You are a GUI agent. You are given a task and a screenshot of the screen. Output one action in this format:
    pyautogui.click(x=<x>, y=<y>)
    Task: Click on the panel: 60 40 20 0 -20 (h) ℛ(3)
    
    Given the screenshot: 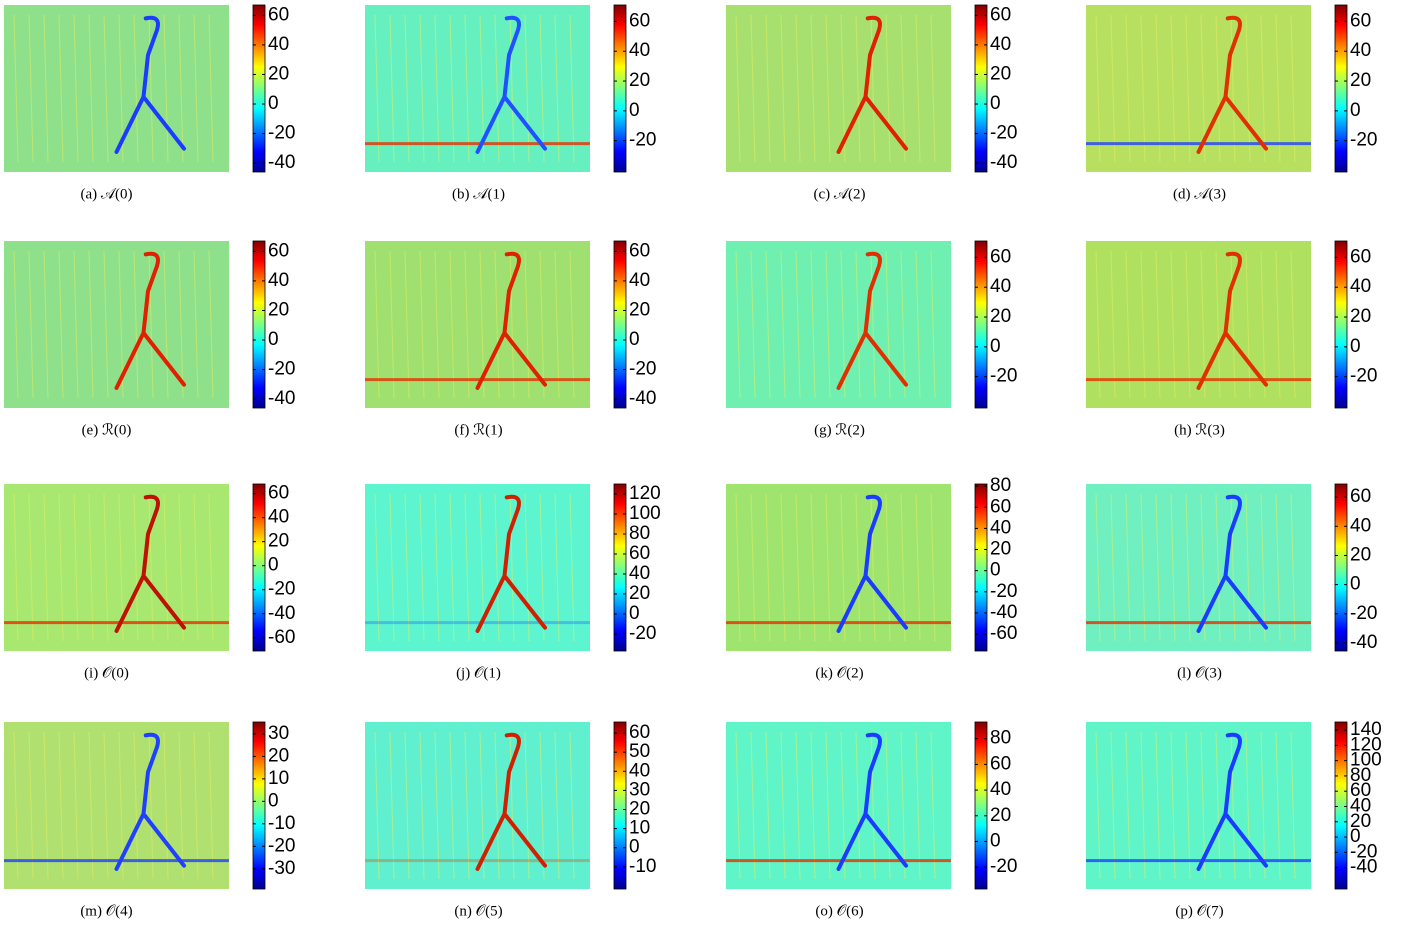 What is the action you would take?
    pyautogui.click(x=1231, y=339)
    